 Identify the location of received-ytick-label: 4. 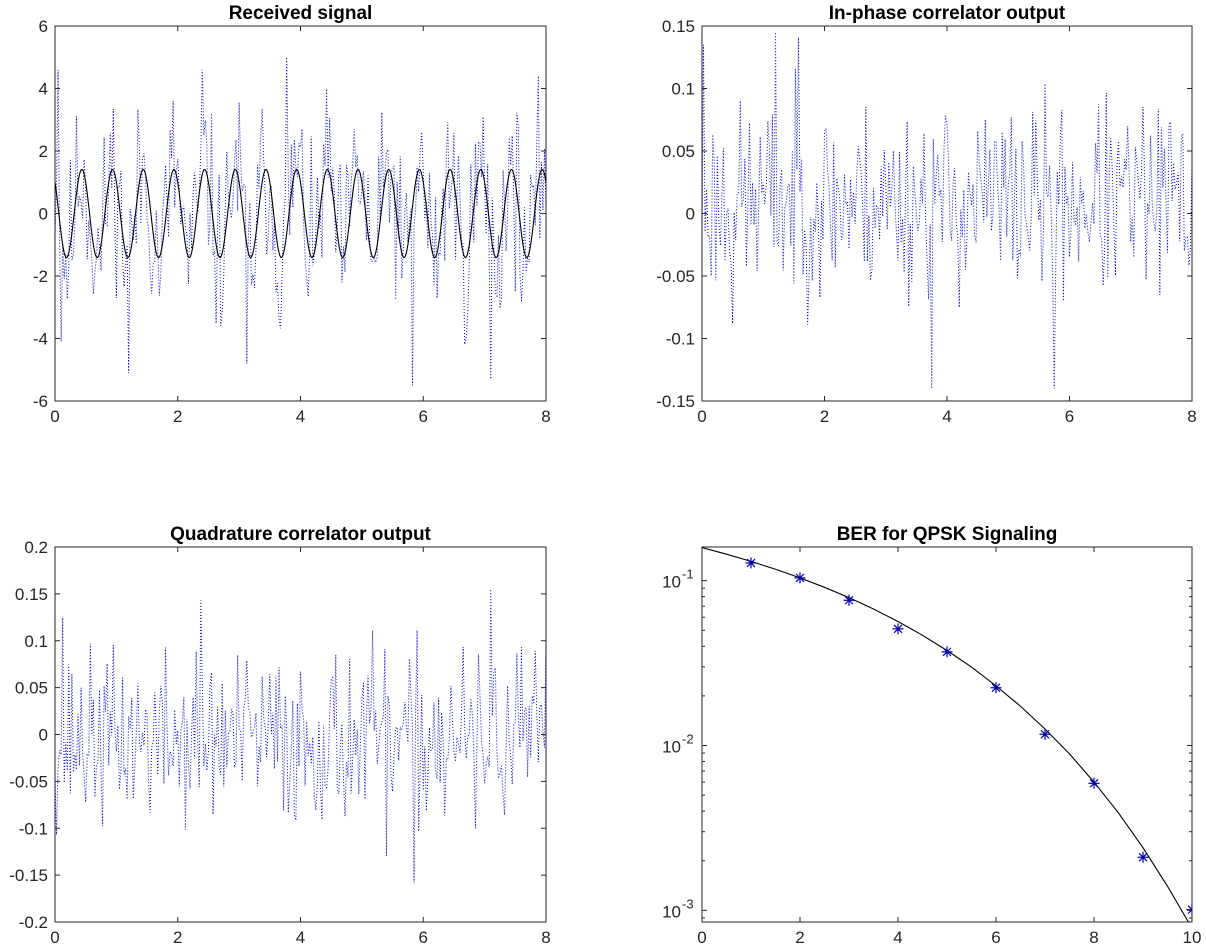
(43, 89).